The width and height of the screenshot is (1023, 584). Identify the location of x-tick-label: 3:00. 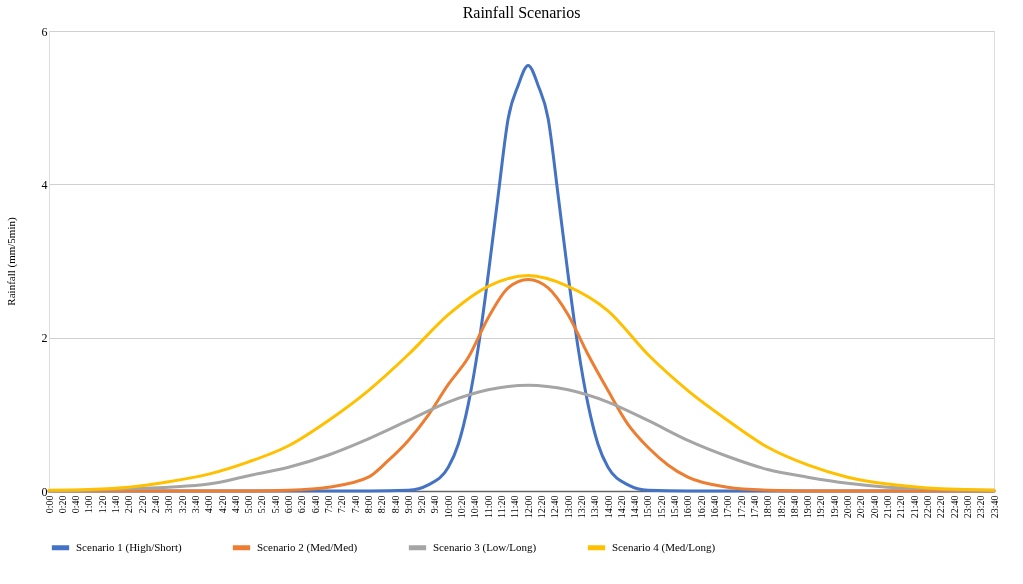
(169, 504).